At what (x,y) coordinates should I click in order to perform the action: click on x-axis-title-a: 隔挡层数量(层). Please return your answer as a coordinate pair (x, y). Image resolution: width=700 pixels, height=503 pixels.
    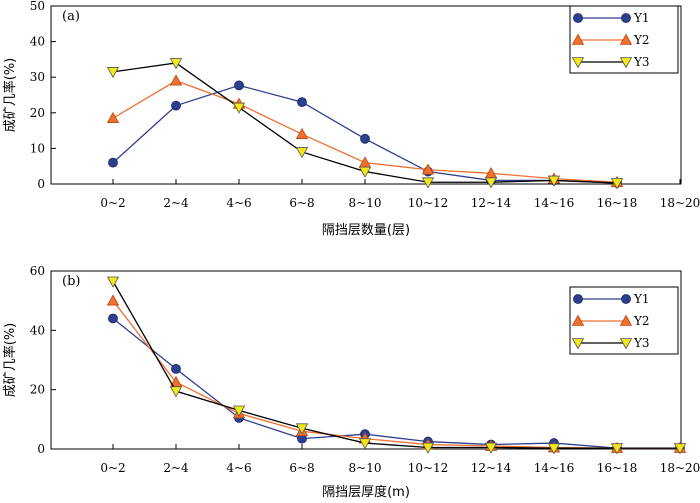
    Looking at the image, I should click on (366, 230).